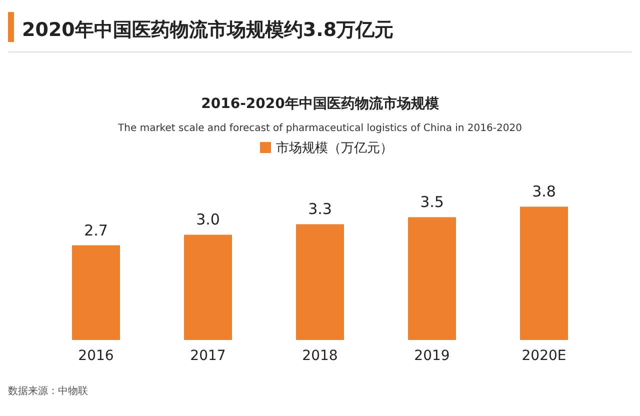 This screenshot has height=416, width=640. I want to click on annotation: 数据来源：中物联, so click(48, 391).